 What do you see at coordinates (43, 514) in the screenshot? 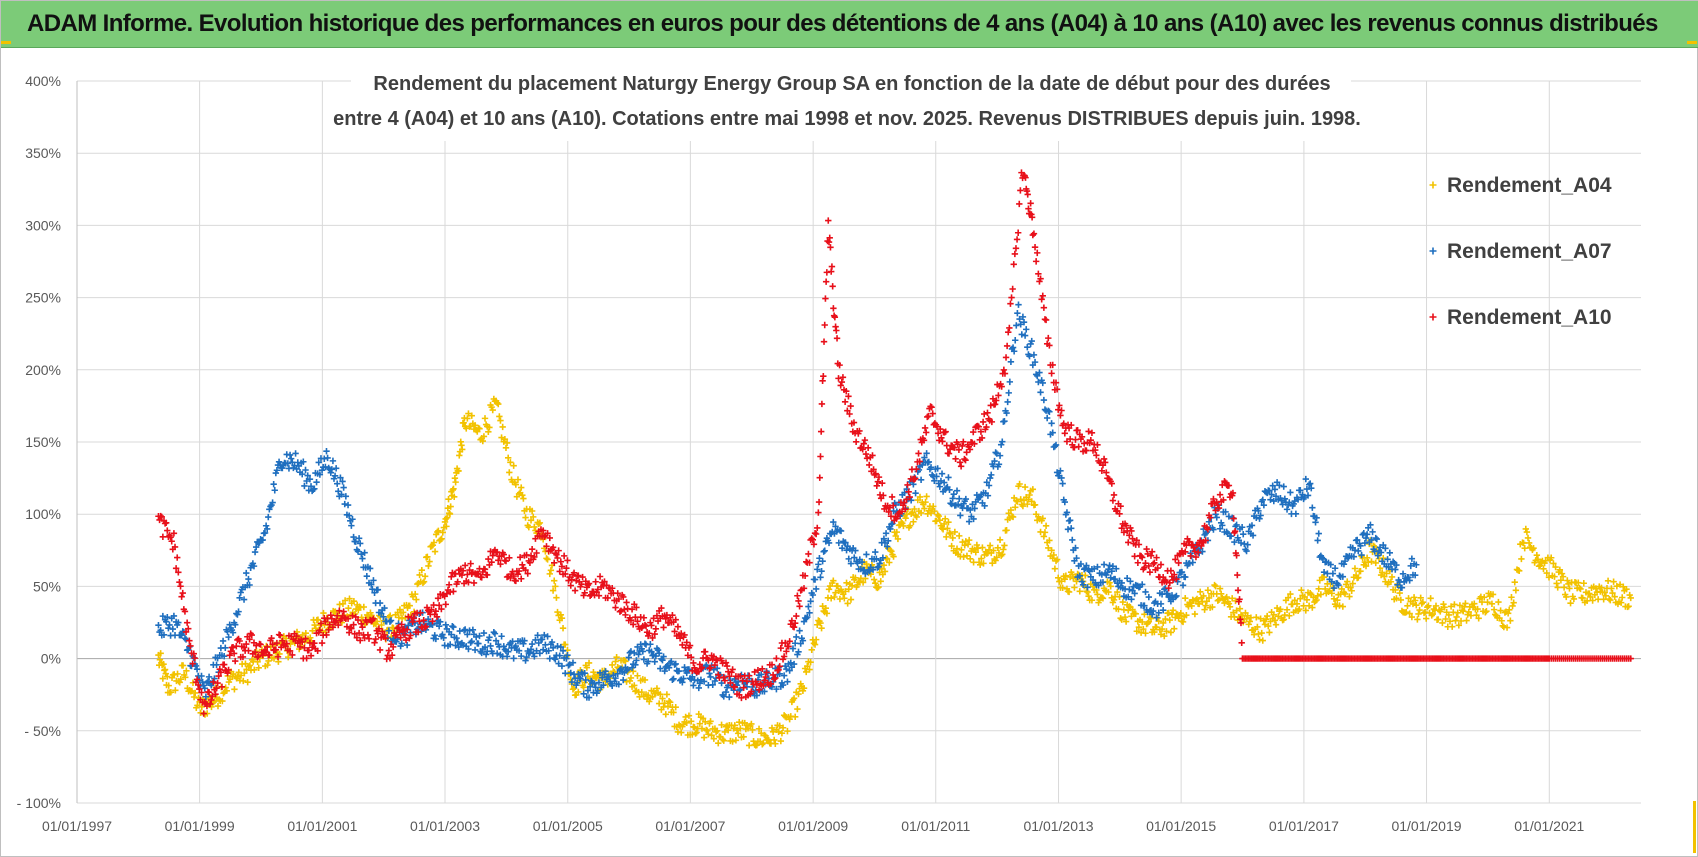
I see `y-tick-label: 100%` at bounding box center [43, 514].